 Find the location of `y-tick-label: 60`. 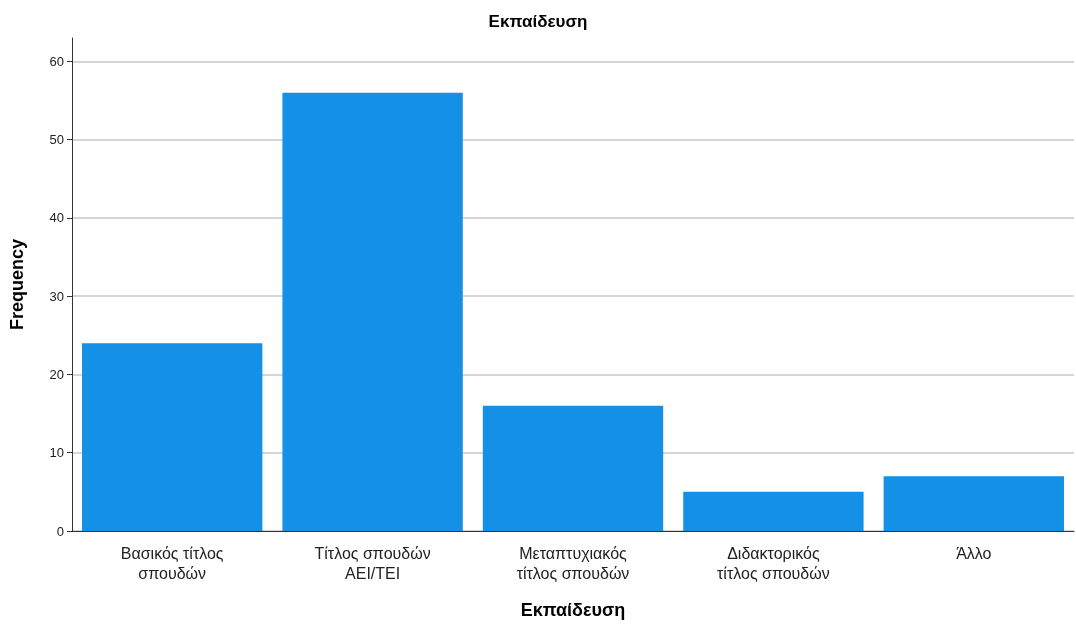

y-tick-label: 60 is located at coordinates (56, 61).